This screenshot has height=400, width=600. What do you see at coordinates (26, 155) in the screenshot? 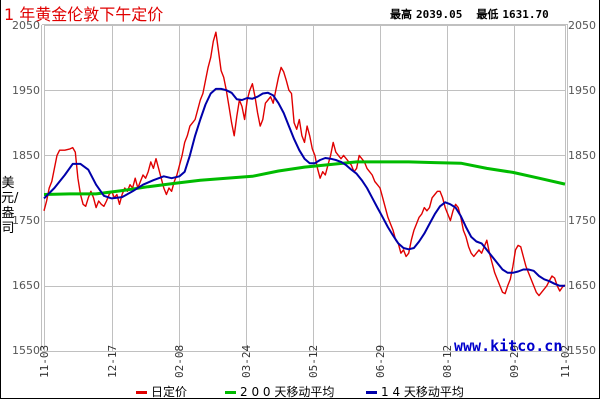
I see `y-tick-left: 1850` at bounding box center [26, 155].